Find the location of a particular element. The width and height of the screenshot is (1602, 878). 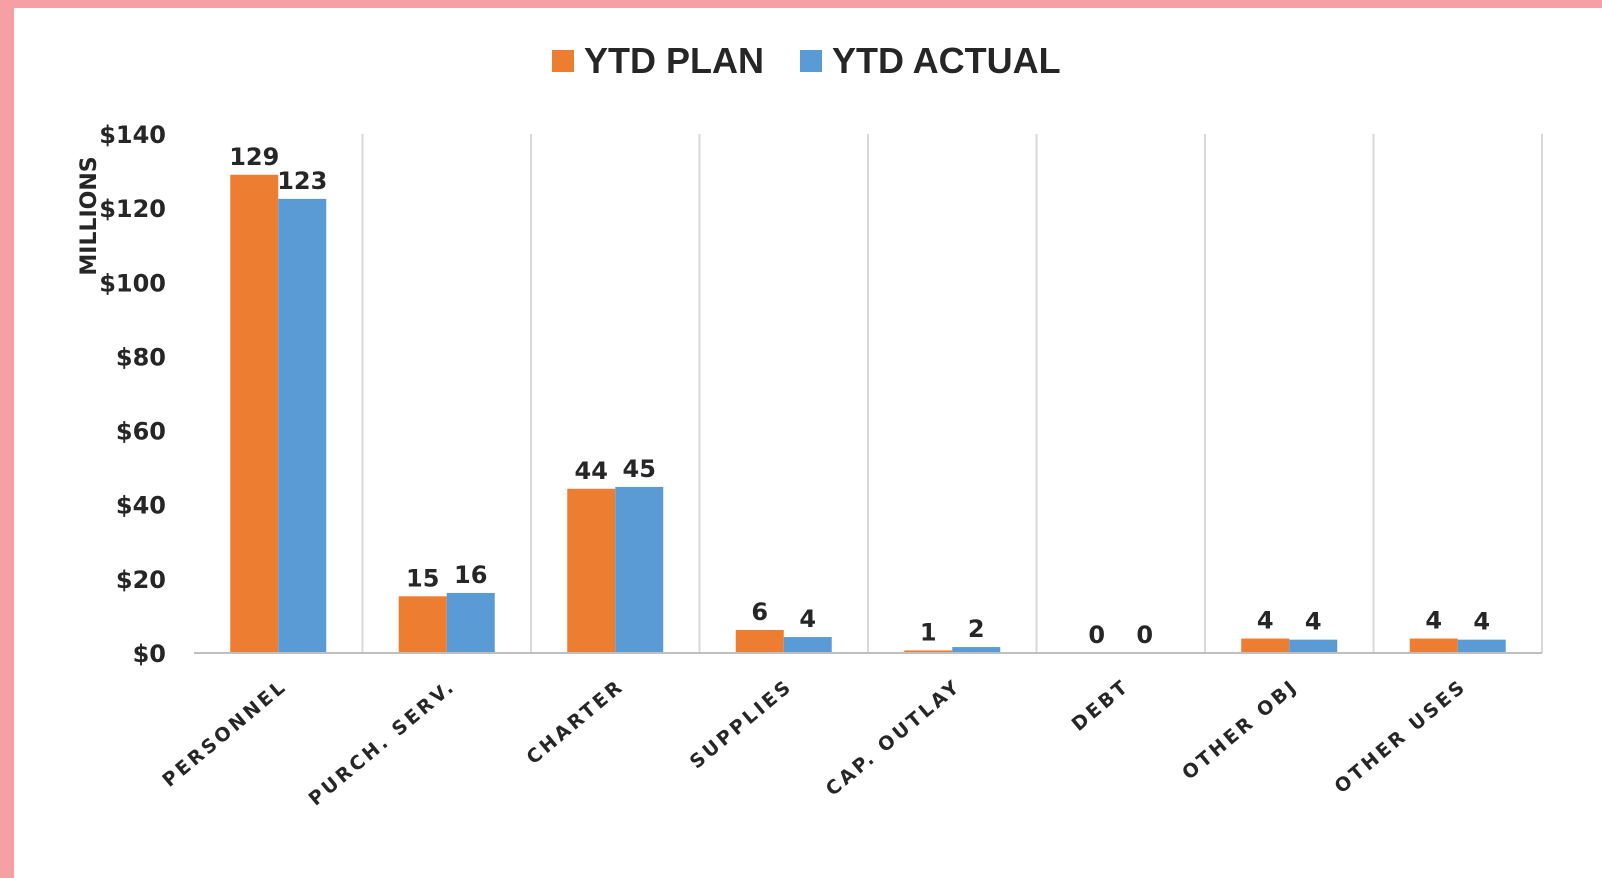

data-label-plan: 1 is located at coordinates (928, 632).